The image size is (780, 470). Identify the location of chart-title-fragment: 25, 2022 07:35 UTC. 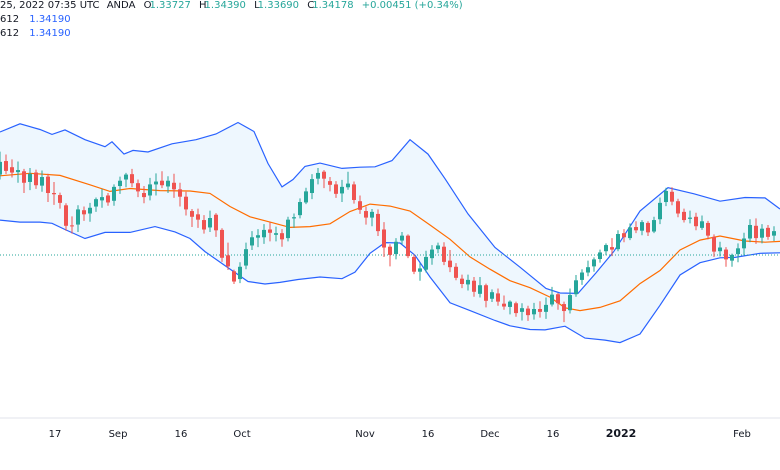
(50, 5).